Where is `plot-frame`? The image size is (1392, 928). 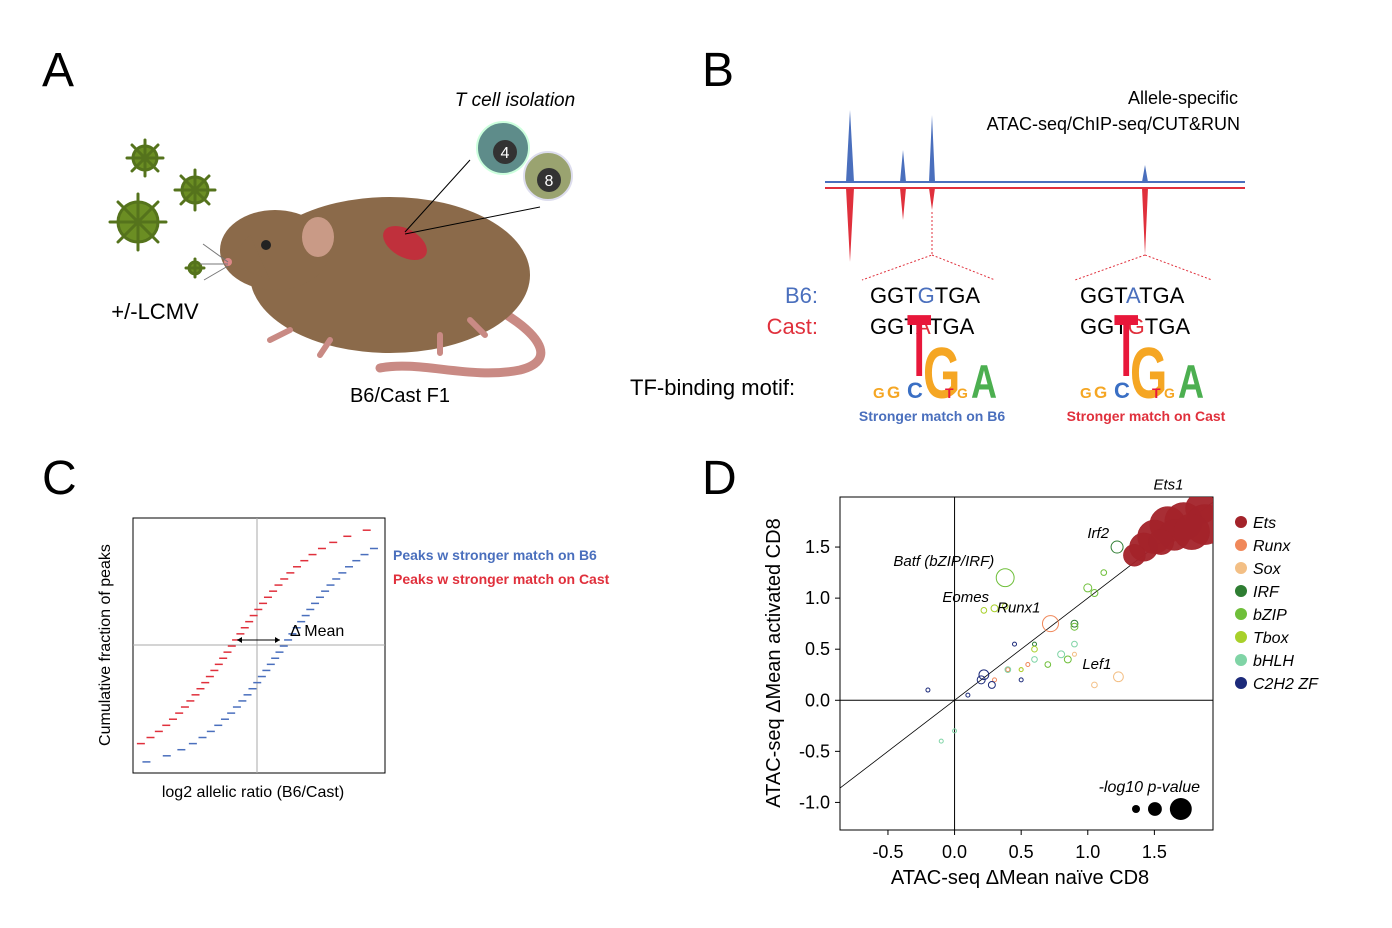
plot-frame is located at coordinates (1026, 663).